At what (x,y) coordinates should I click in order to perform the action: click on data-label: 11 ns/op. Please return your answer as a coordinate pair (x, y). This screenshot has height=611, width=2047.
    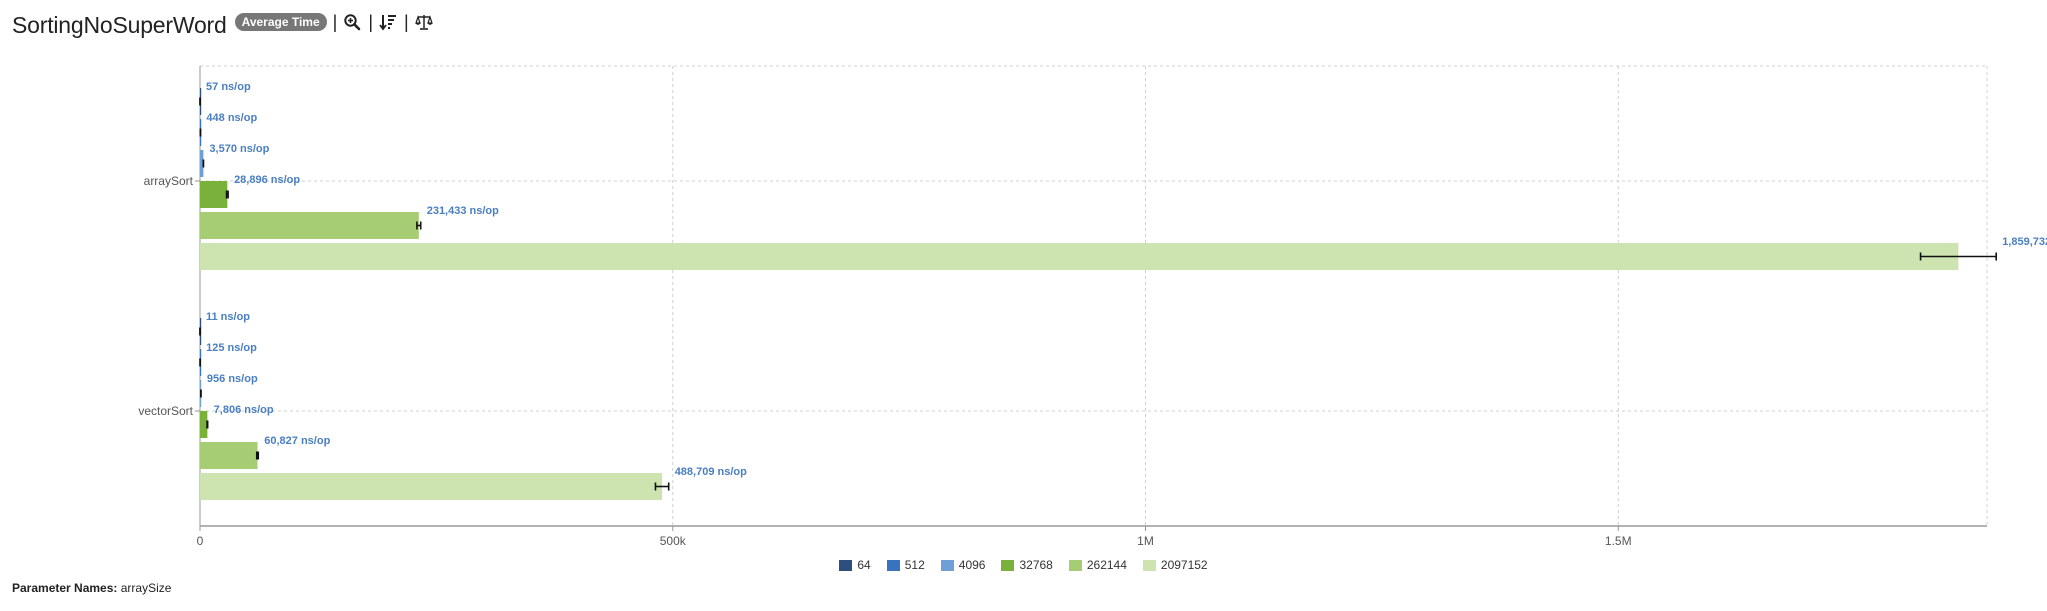
    Looking at the image, I should click on (228, 317).